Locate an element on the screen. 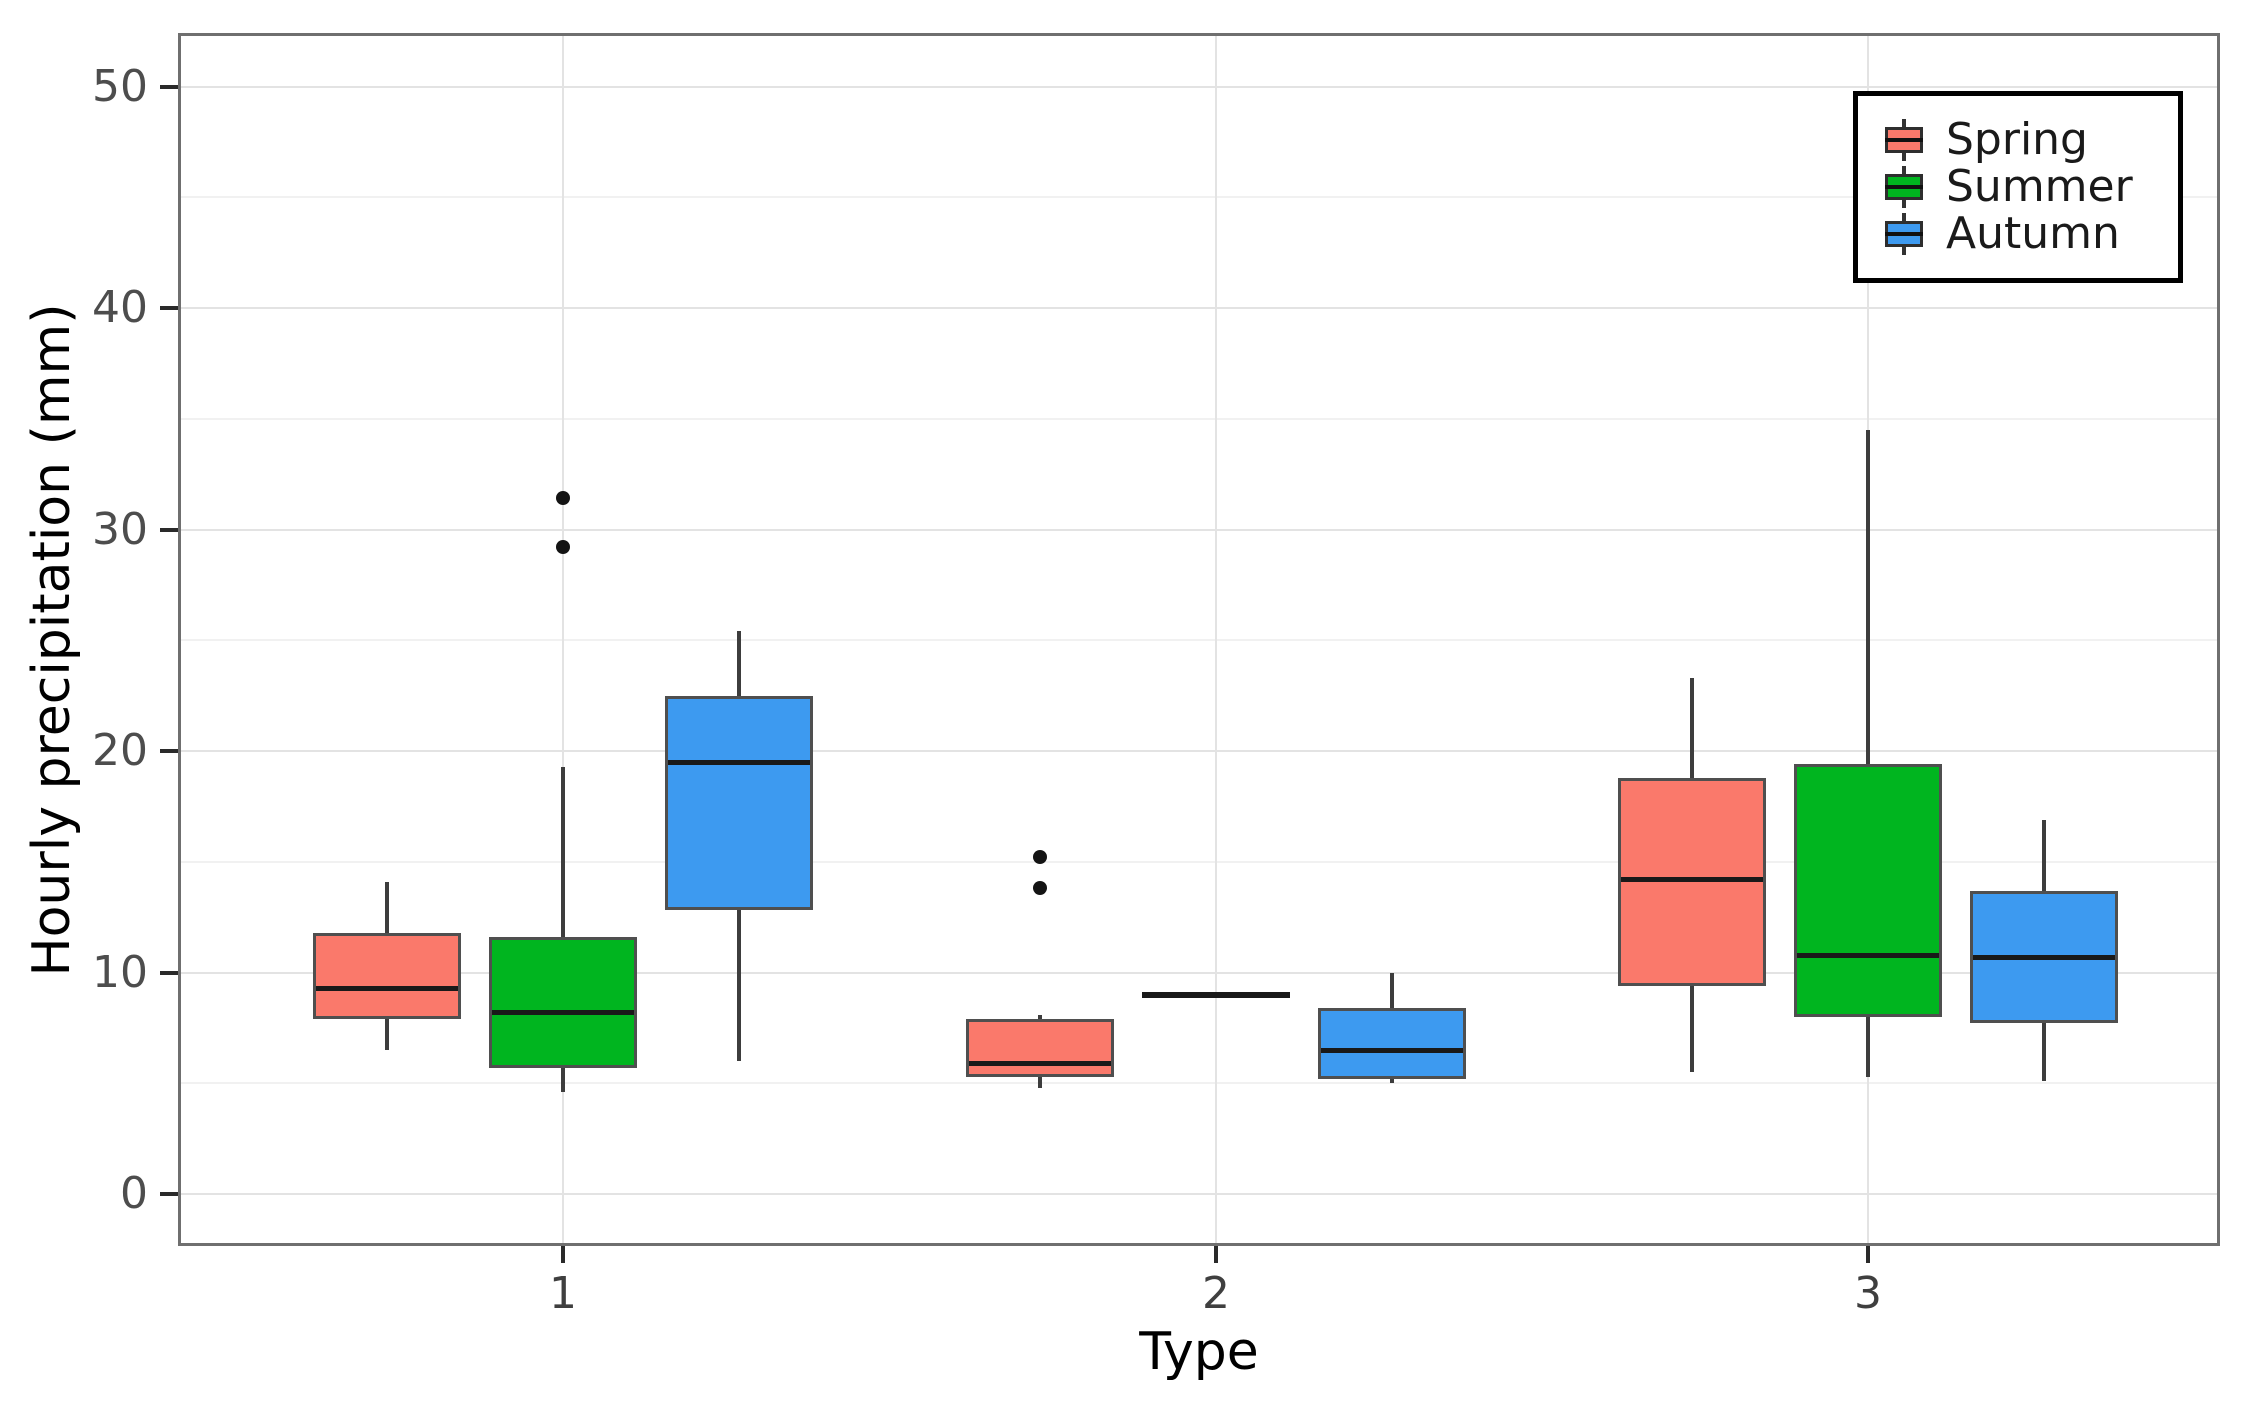 The height and width of the screenshot is (1411, 2246). y-tick-label: 50 is located at coordinates (120, 86).